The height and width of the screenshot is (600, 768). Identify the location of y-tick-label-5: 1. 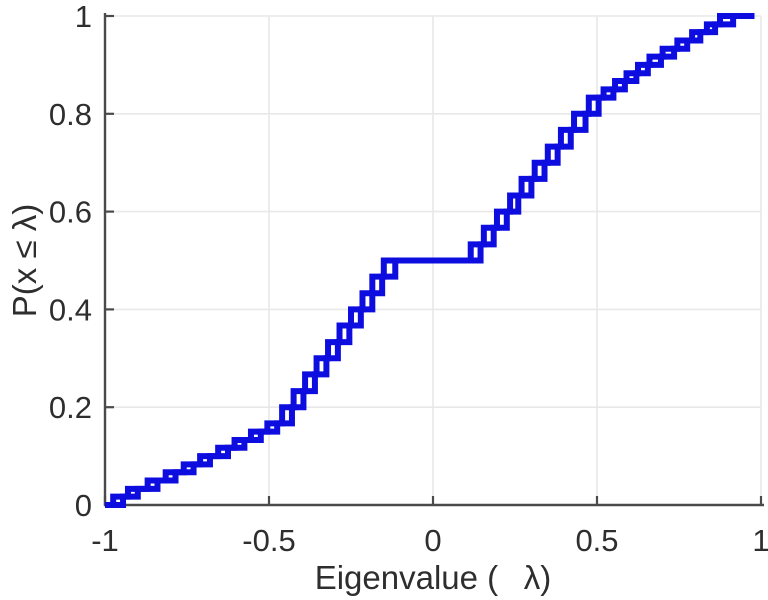
(83, 17).